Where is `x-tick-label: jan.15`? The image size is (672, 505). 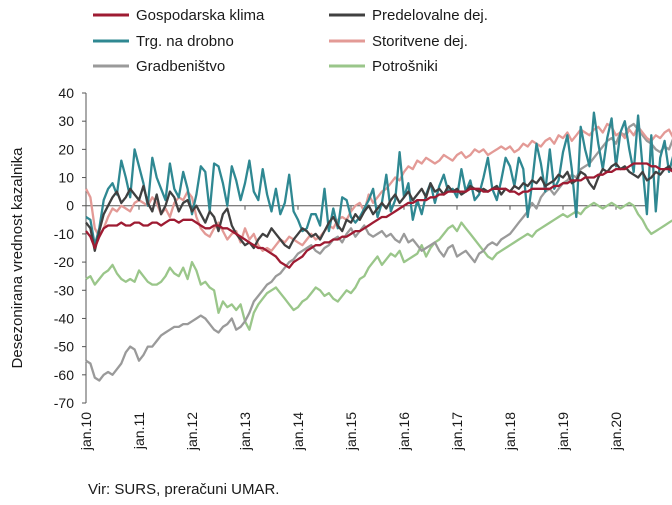
x-tick-label: jan.15 is located at coordinates (351, 431).